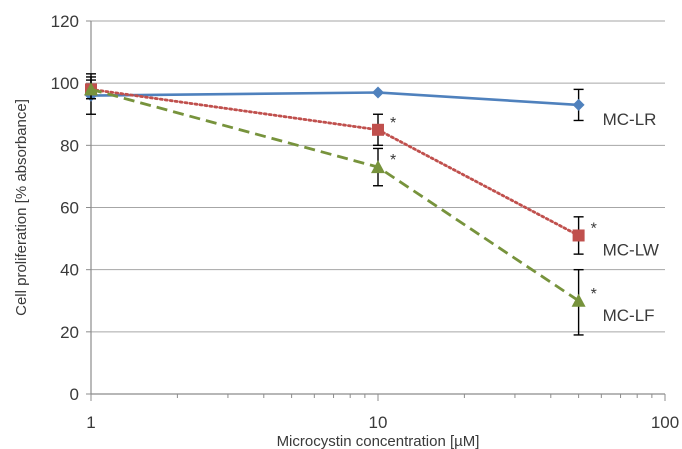 Image resolution: width=682 pixels, height=449 pixels. I want to click on series-mc-lr: MC-LR, so click(371, 102).